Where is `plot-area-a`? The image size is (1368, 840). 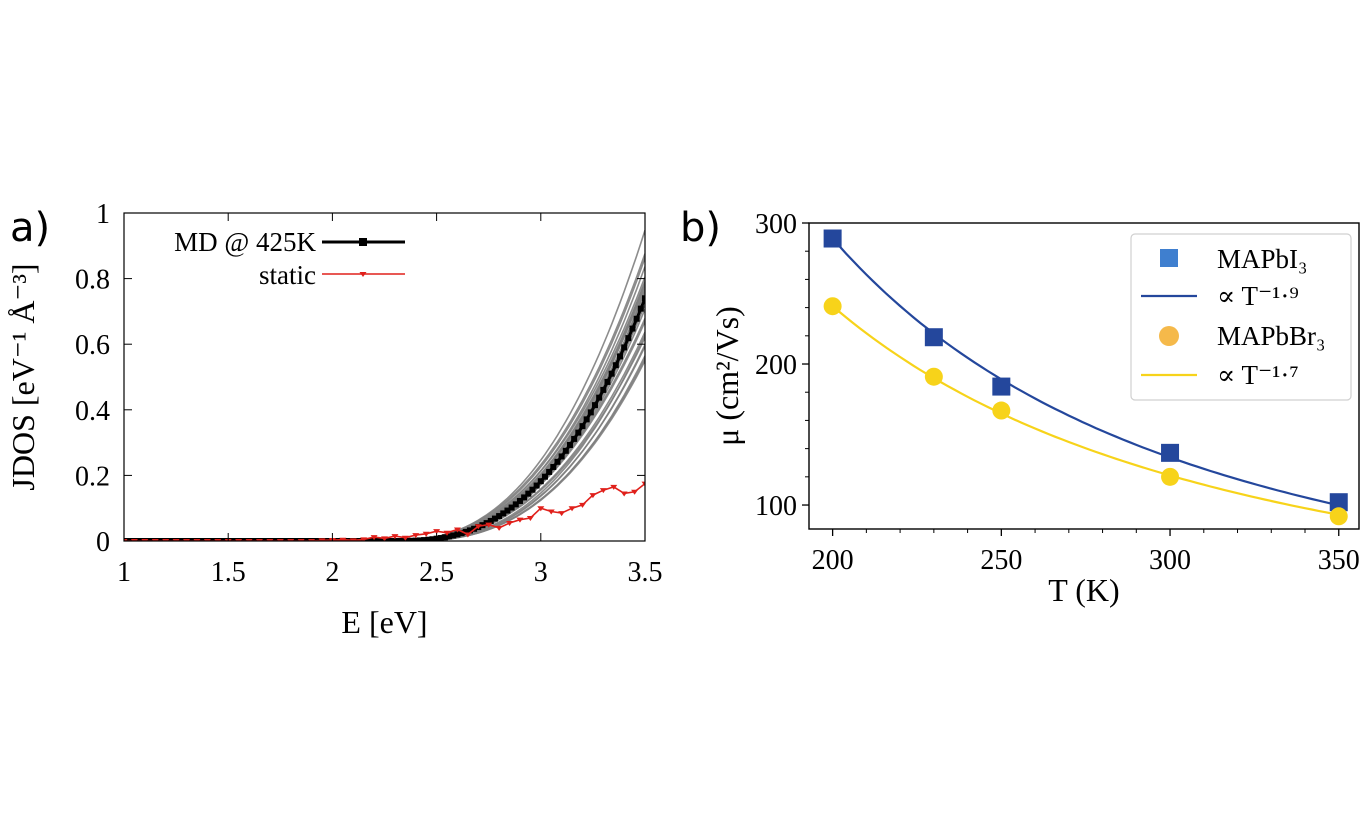 plot-area-a is located at coordinates (384, 385).